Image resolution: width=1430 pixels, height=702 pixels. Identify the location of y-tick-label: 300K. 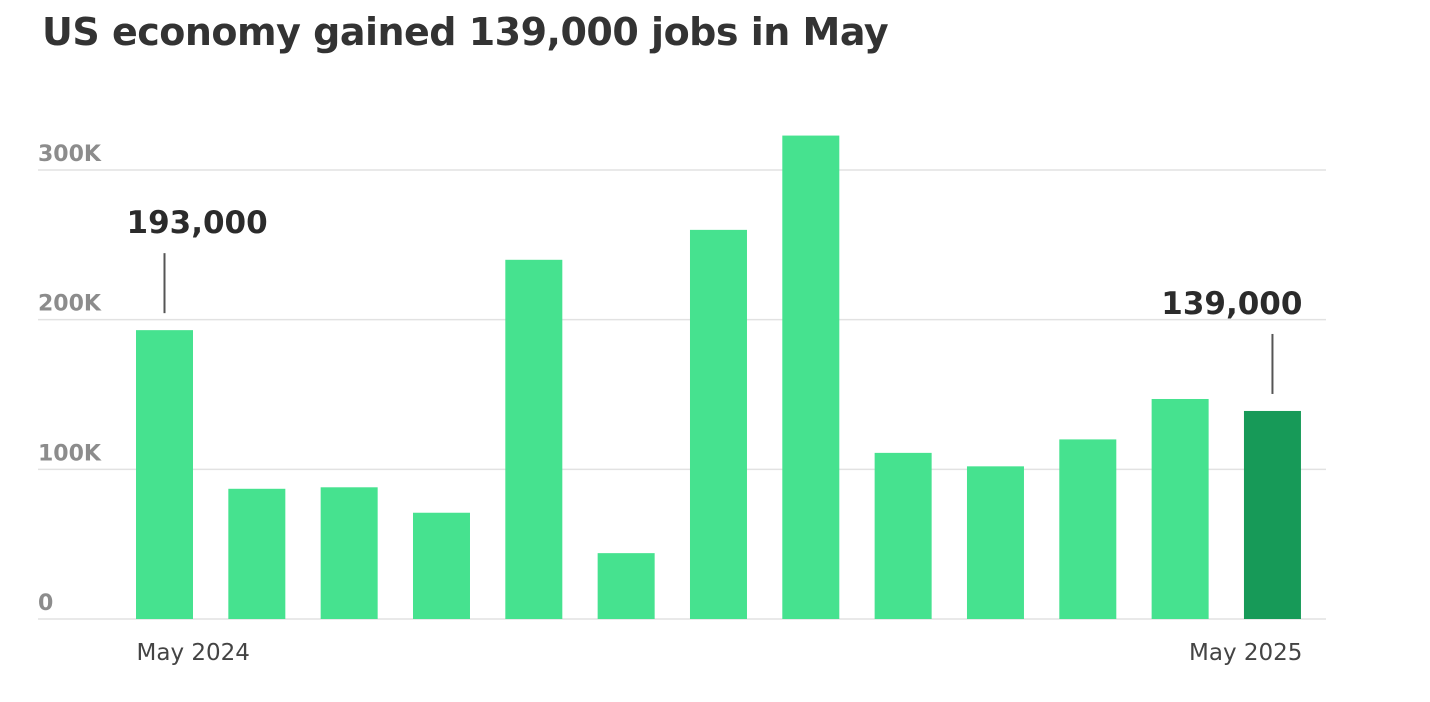
(70, 154).